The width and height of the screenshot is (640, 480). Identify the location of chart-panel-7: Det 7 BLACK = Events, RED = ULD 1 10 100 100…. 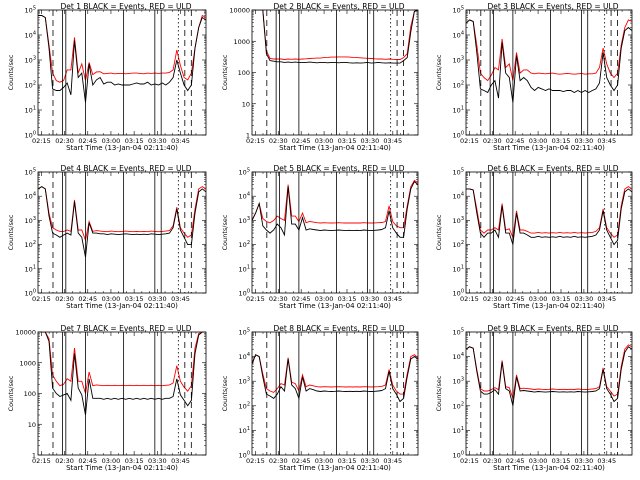
(107, 398).